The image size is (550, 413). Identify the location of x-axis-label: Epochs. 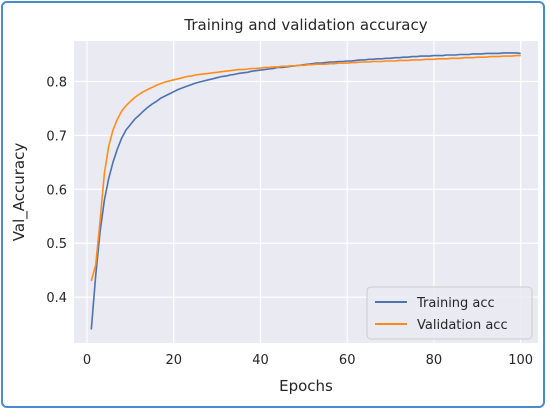
(306, 386).